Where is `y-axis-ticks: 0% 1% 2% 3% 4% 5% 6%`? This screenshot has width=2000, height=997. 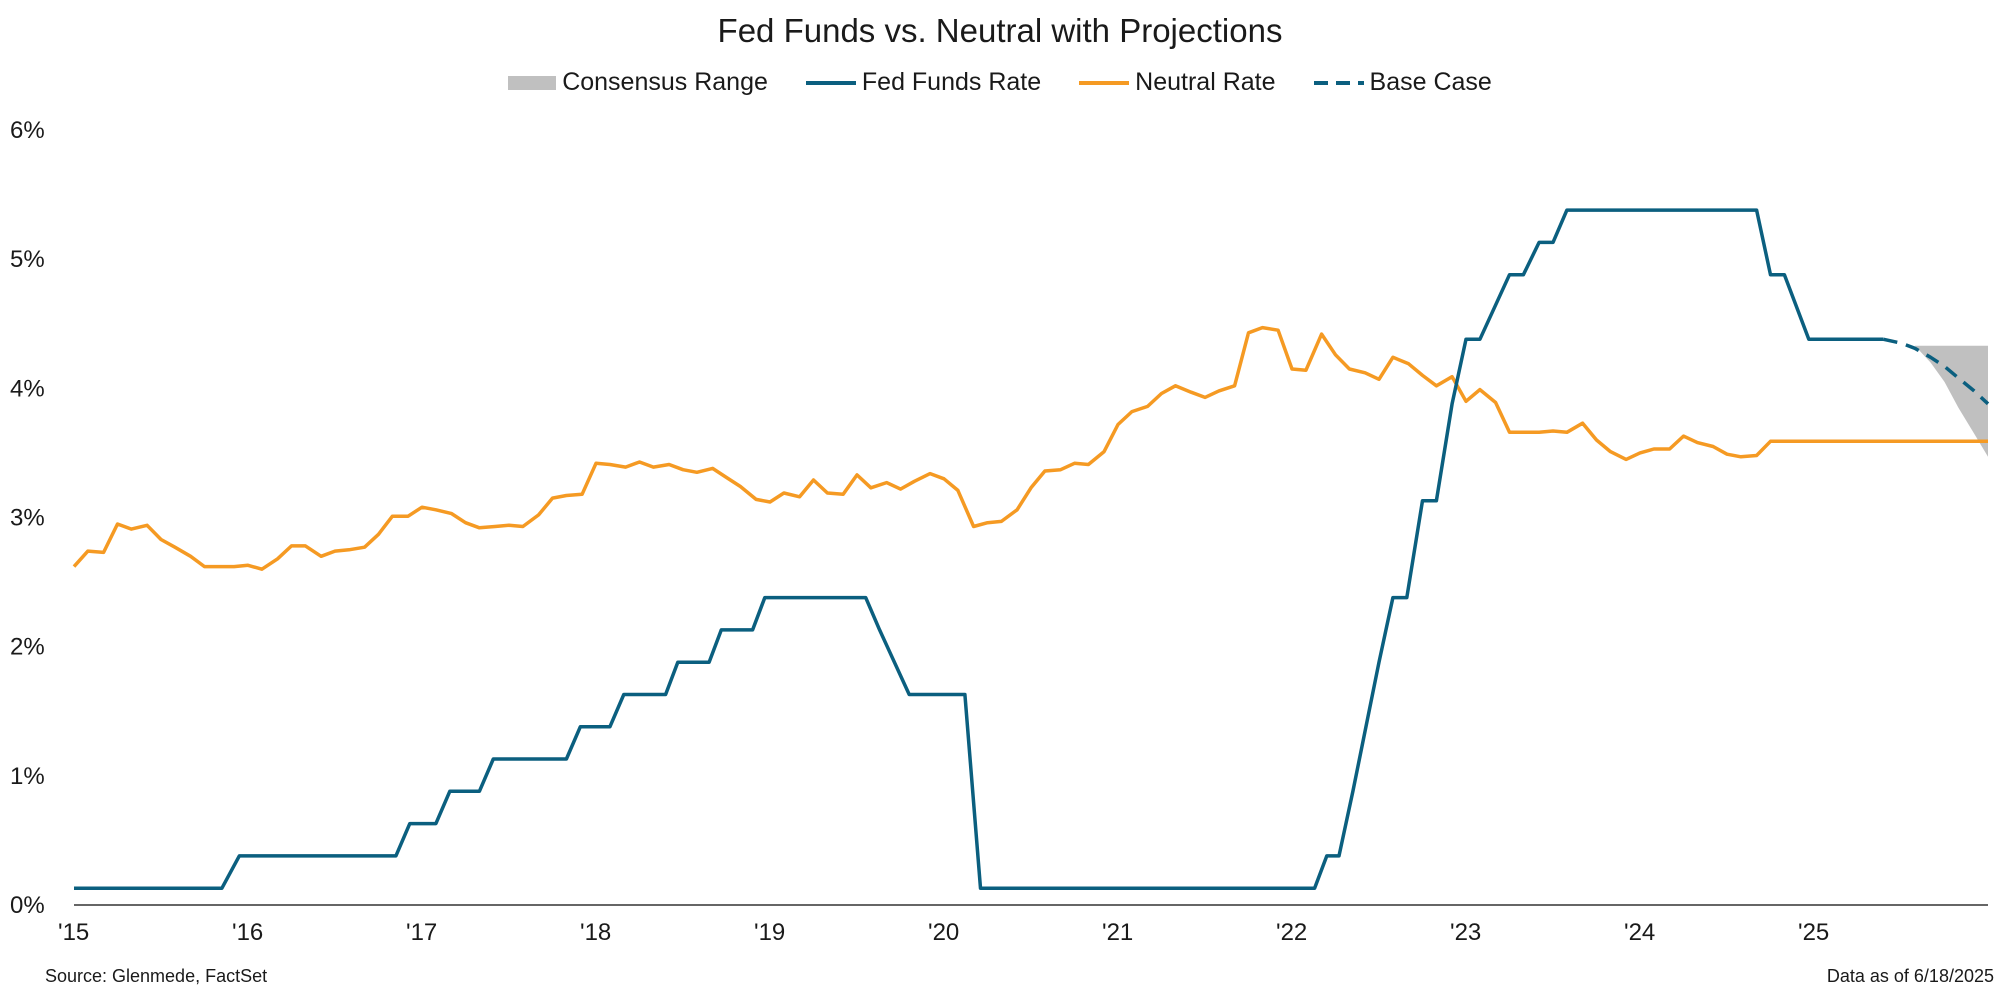 y-axis-ticks: 0% 1% 2% 3% 4% 5% 6% is located at coordinates (27, 518).